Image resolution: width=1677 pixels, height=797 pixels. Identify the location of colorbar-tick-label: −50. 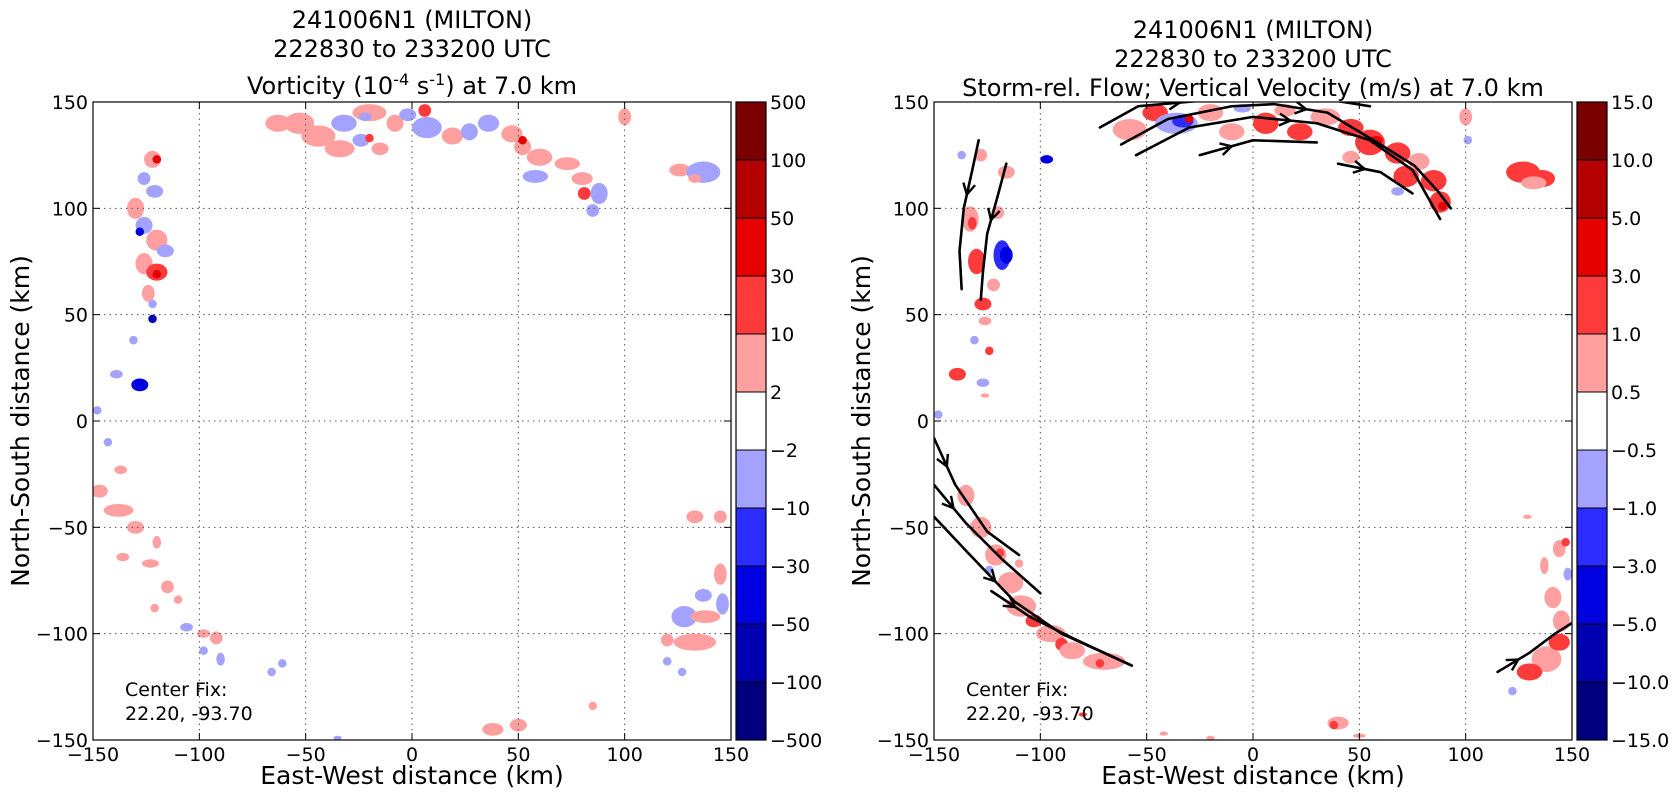
(790, 625).